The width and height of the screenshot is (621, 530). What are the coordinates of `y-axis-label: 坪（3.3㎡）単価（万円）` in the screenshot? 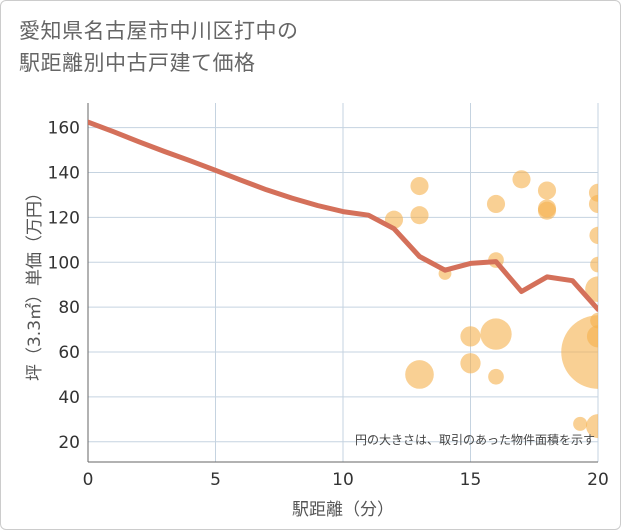 It's located at (35, 282).